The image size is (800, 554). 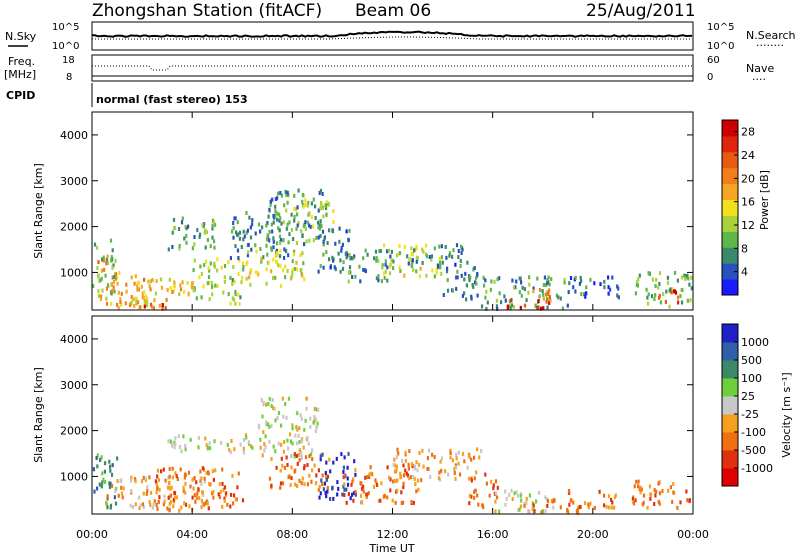 What do you see at coordinates (710, 77) in the screenshot?
I see `nave-right-tick-bottom: 0` at bounding box center [710, 77].